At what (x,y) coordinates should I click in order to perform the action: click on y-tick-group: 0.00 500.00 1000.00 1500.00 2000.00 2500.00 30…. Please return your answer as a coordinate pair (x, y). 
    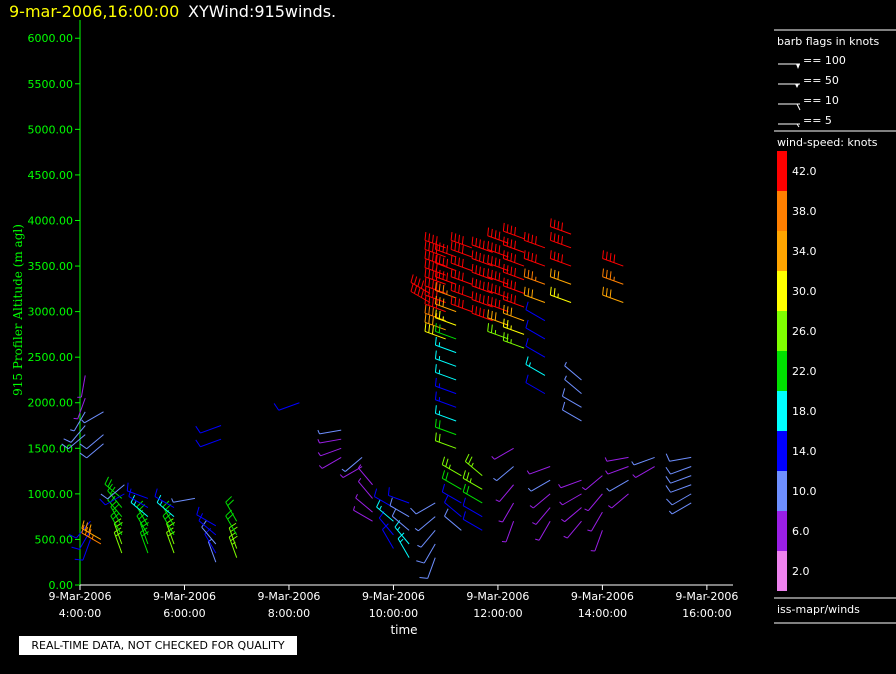
    Looking at the image, I should click on (54, 312).